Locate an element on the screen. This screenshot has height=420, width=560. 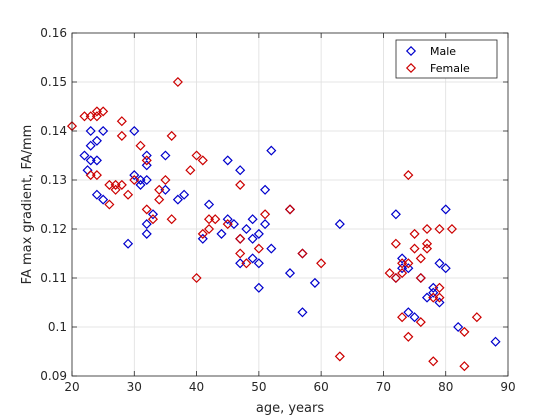
y-tick-label: 0.16 is located at coordinates (53, 33).